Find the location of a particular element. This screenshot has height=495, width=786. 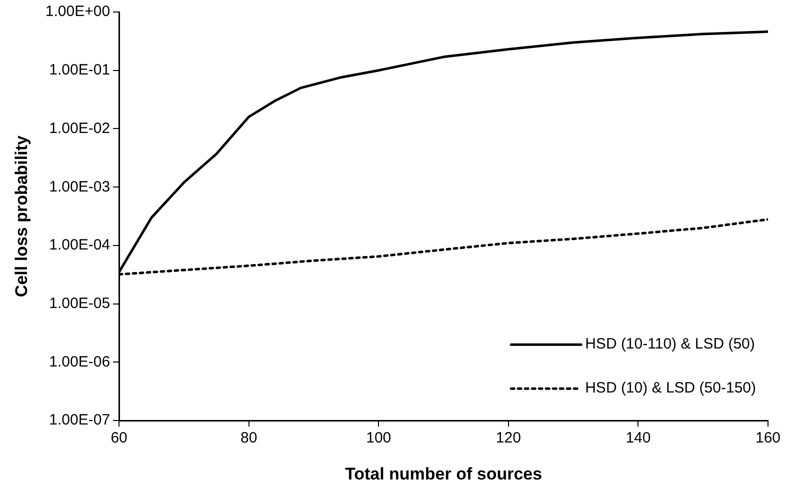

y-tick-label: 1.00E-03 is located at coordinates (79, 187).